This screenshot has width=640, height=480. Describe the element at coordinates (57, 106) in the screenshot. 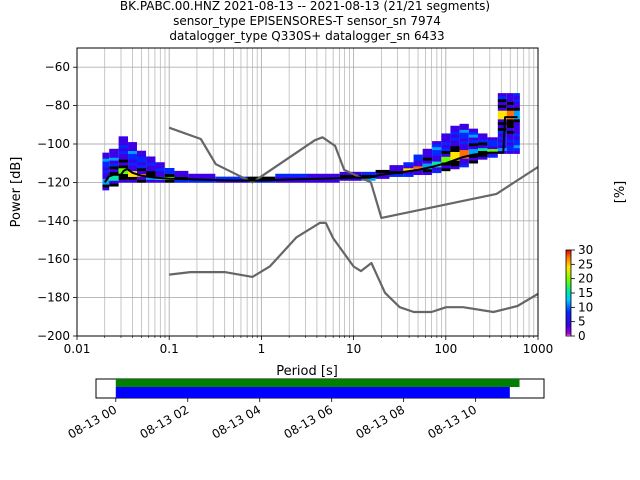

I see `y-tick-label: −80` at that location.